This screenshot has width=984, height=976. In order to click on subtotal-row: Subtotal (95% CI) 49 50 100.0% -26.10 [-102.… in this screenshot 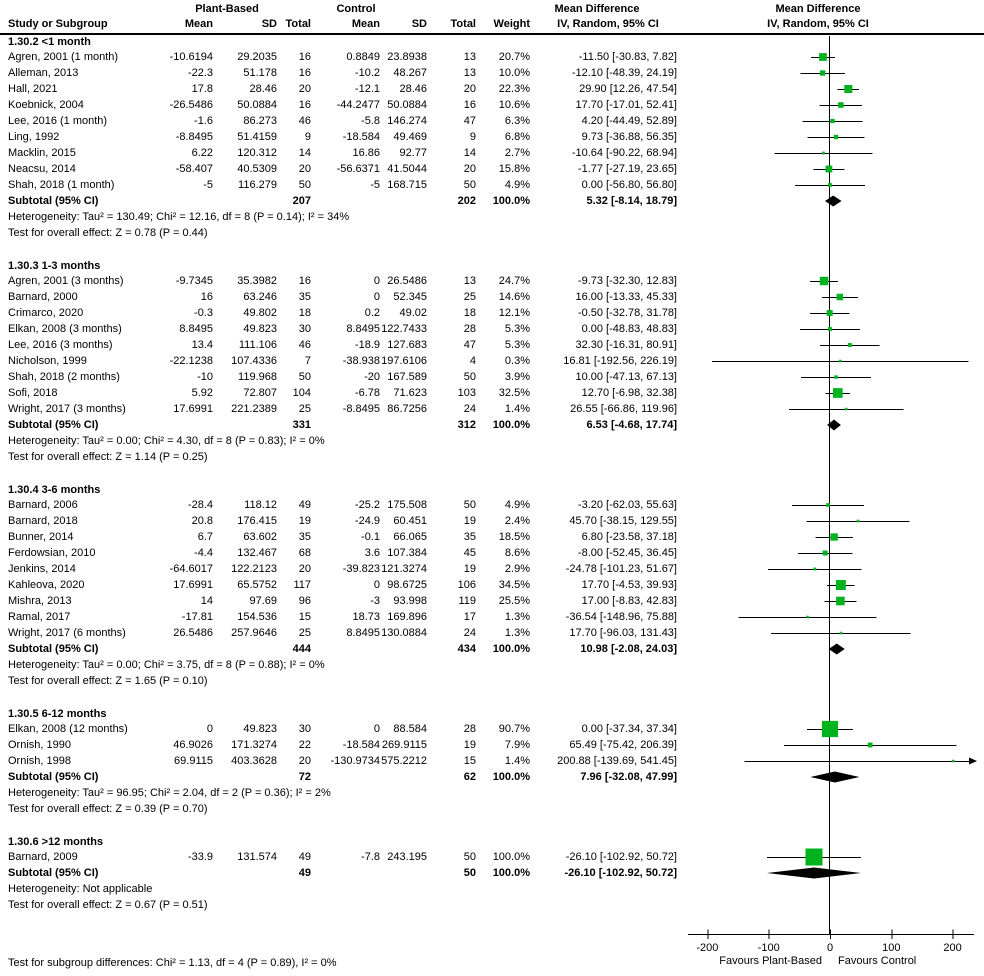, I will do `click(492, 873)`.